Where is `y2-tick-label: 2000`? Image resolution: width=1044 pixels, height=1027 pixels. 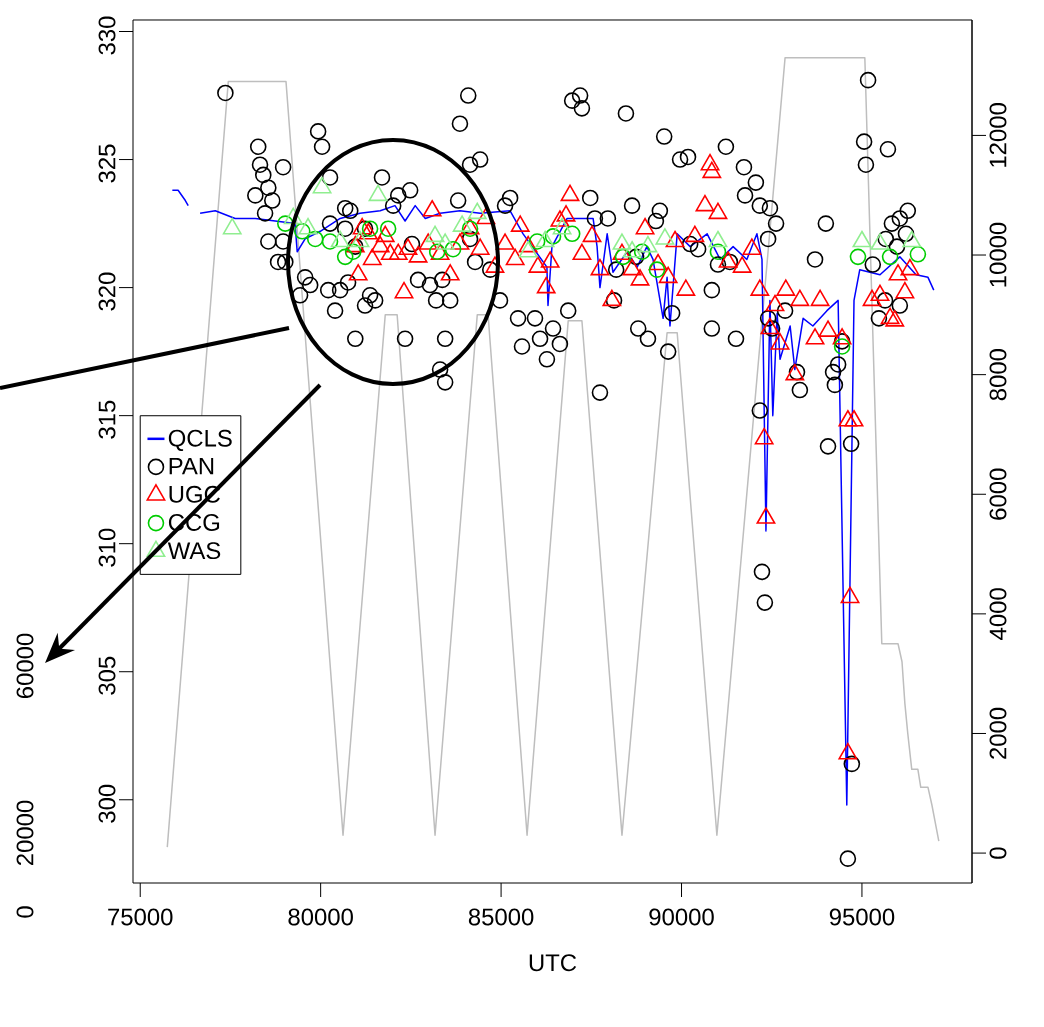 y2-tick-label: 2000 is located at coordinates (998, 733).